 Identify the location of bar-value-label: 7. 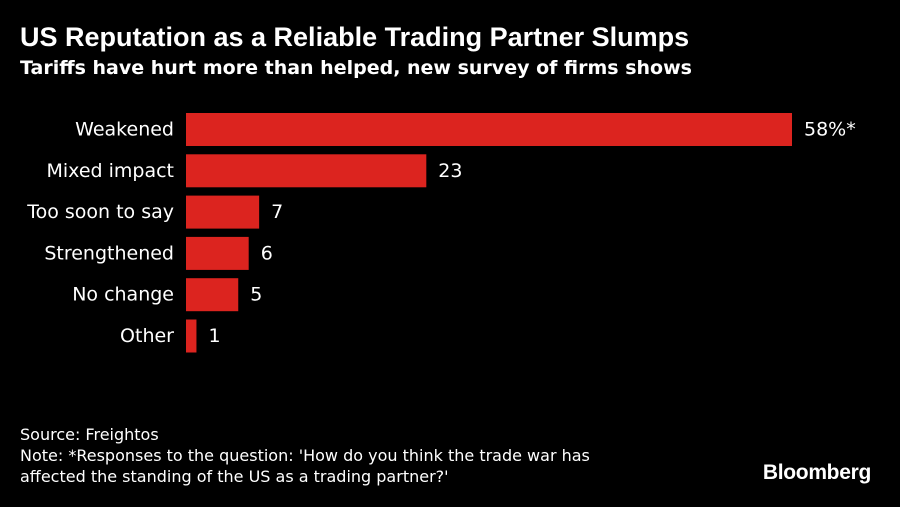
(277, 212).